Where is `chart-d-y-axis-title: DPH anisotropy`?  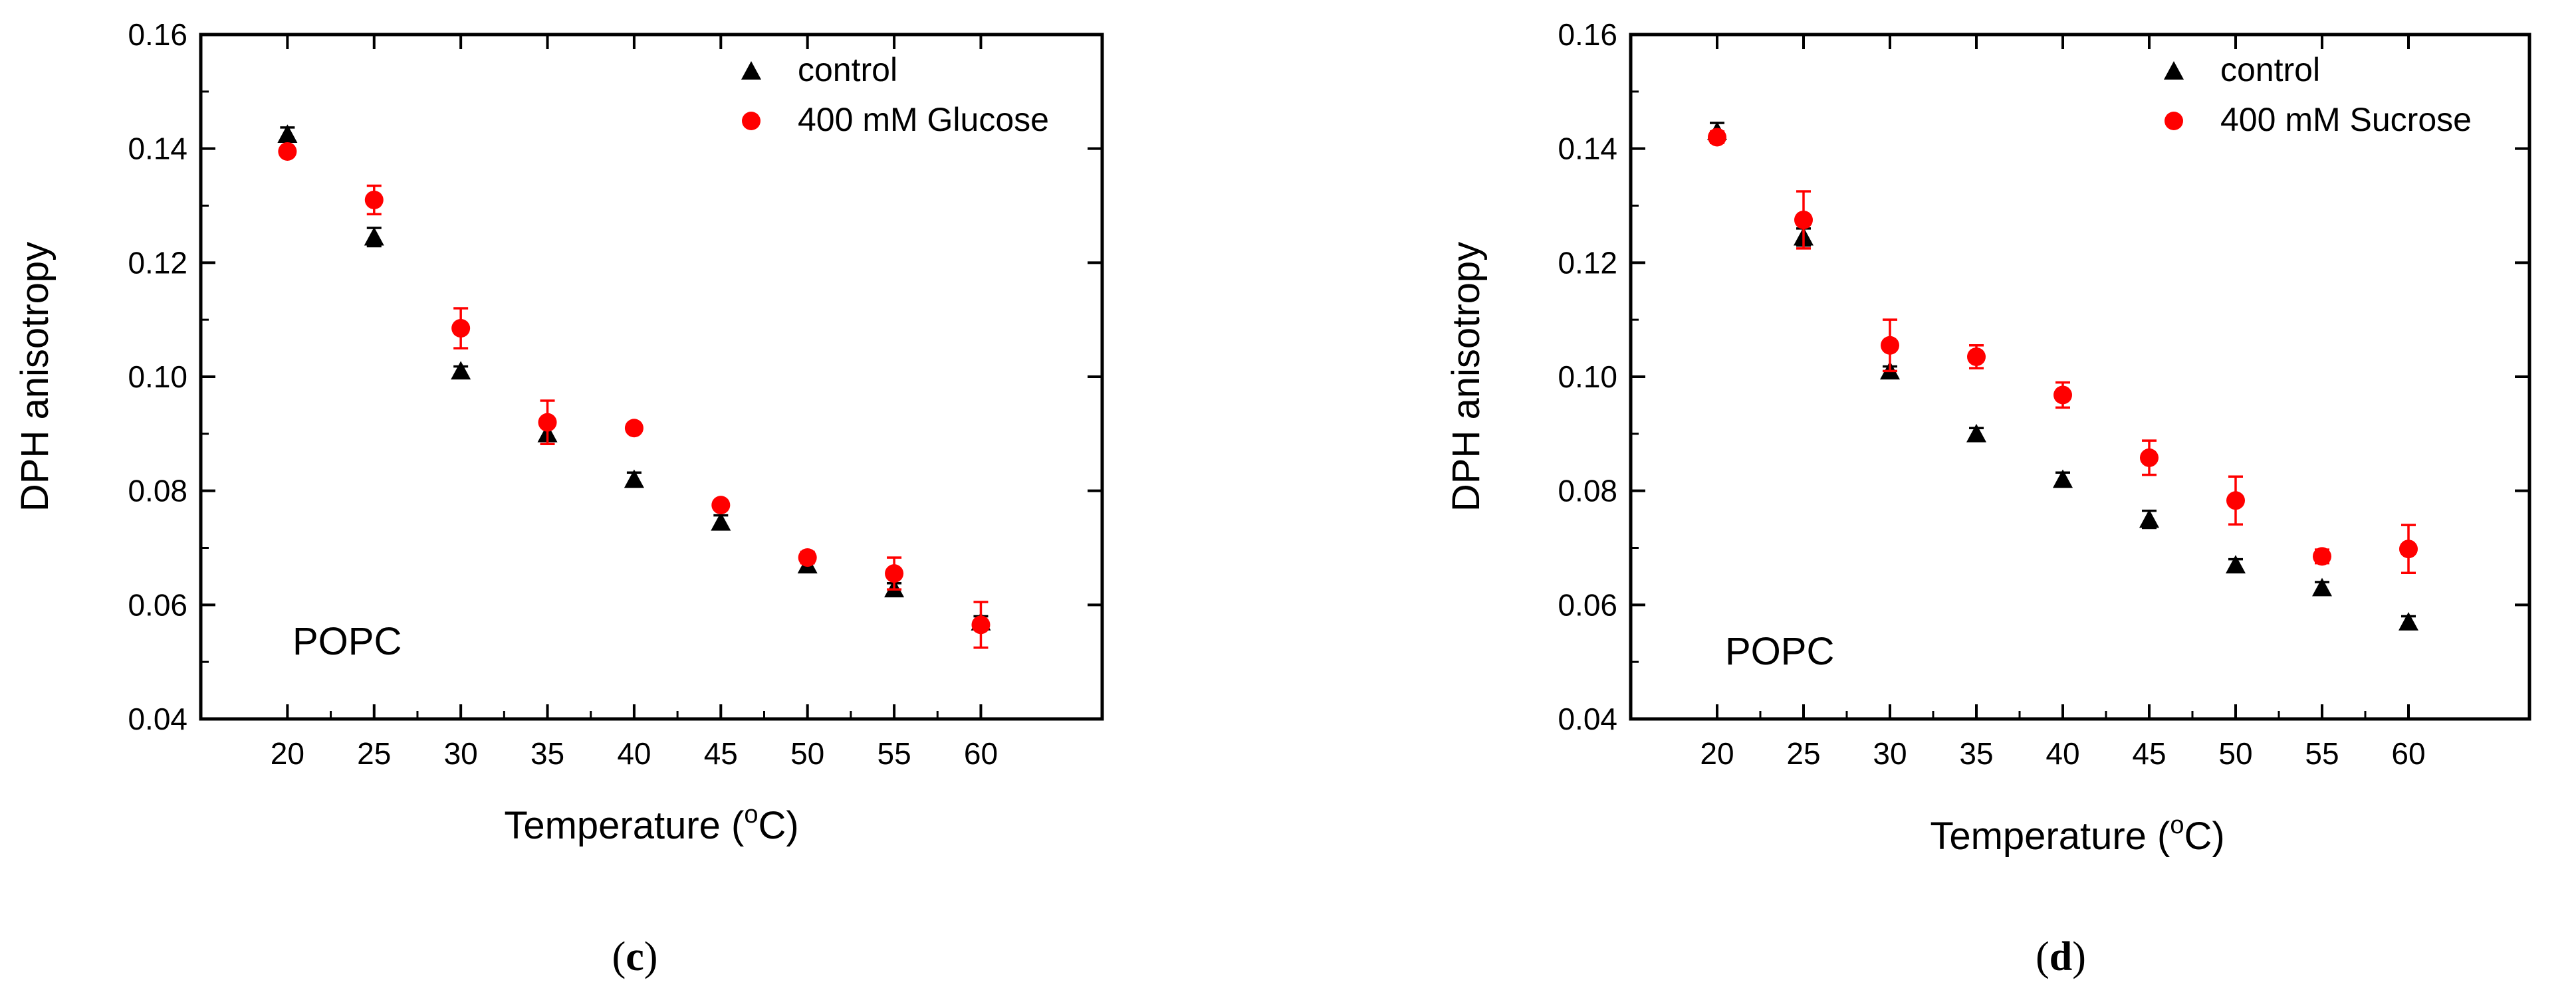 chart-d-y-axis-title: DPH anisotropy is located at coordinates (1466, 377).